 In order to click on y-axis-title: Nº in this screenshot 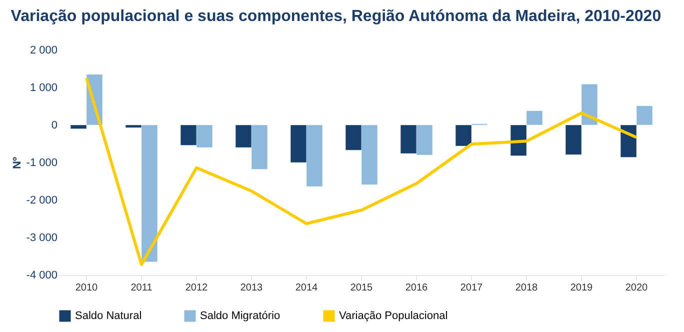, I will do `click(17, 163)`.